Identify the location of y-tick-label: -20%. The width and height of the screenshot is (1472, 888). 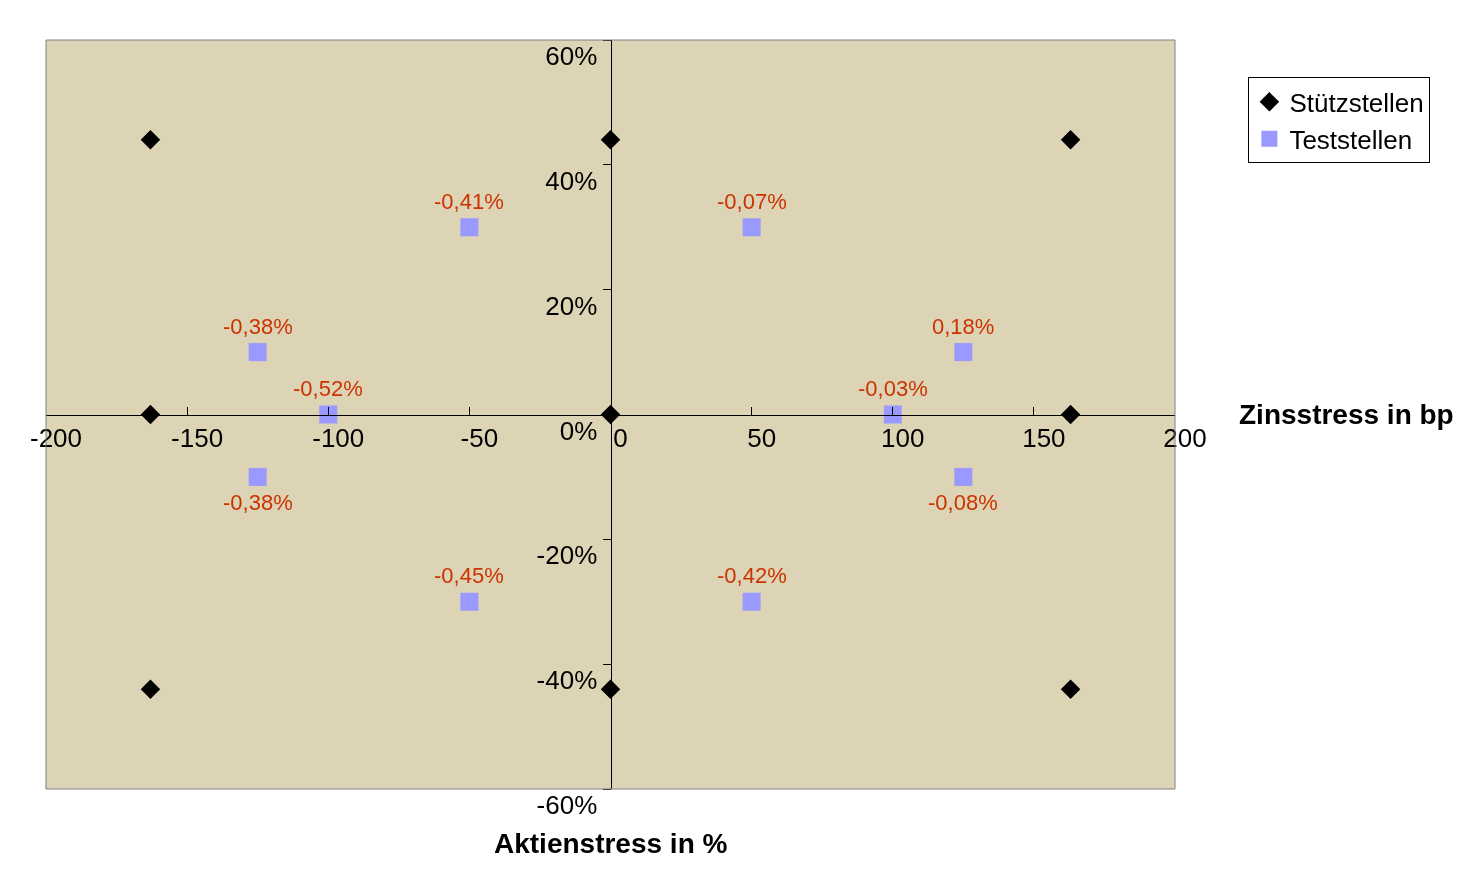
(567, 555).